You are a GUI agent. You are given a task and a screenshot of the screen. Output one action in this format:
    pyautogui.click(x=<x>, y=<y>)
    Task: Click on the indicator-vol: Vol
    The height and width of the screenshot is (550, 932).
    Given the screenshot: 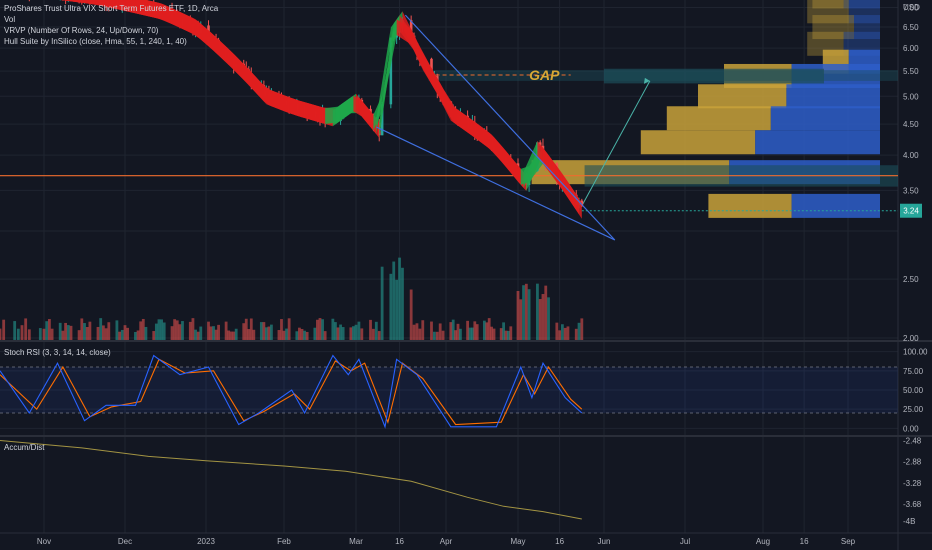 What is the action you would take?
    pyautogui.click(x=10, y=19)
    